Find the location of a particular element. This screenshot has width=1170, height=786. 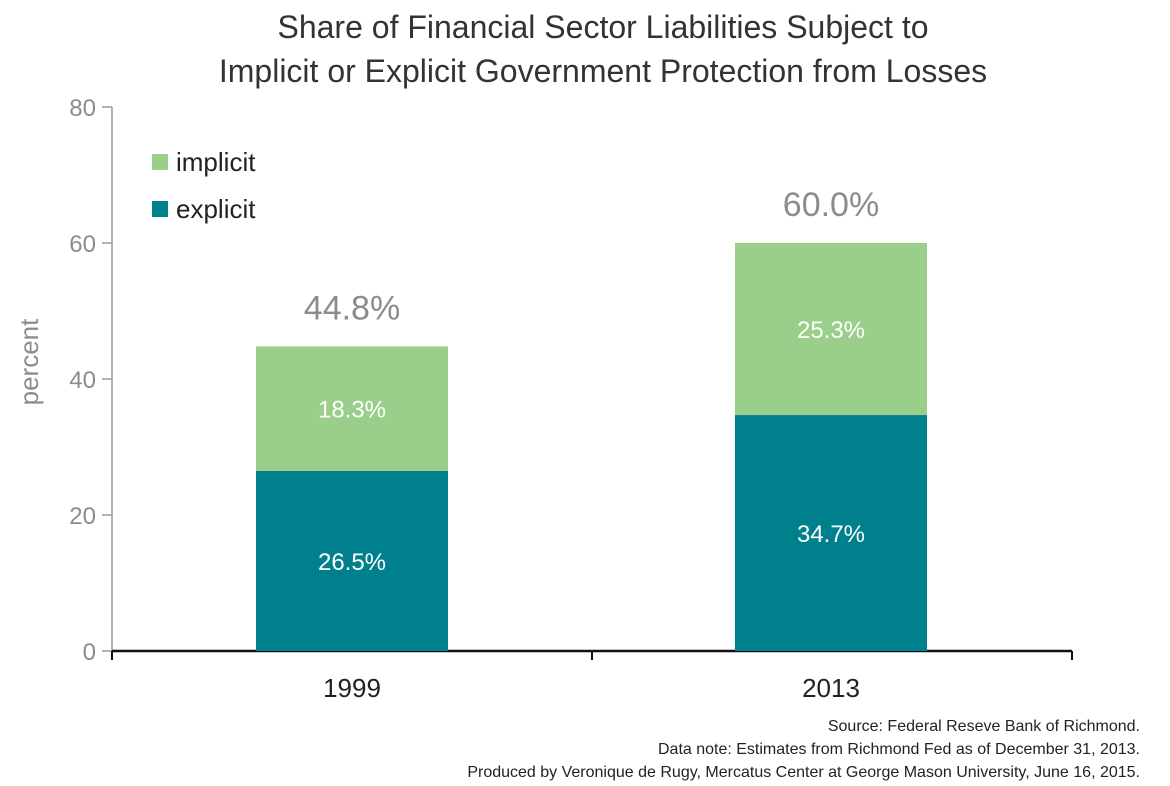

y-tick-label: 20 is located at coordinates (82, 516).